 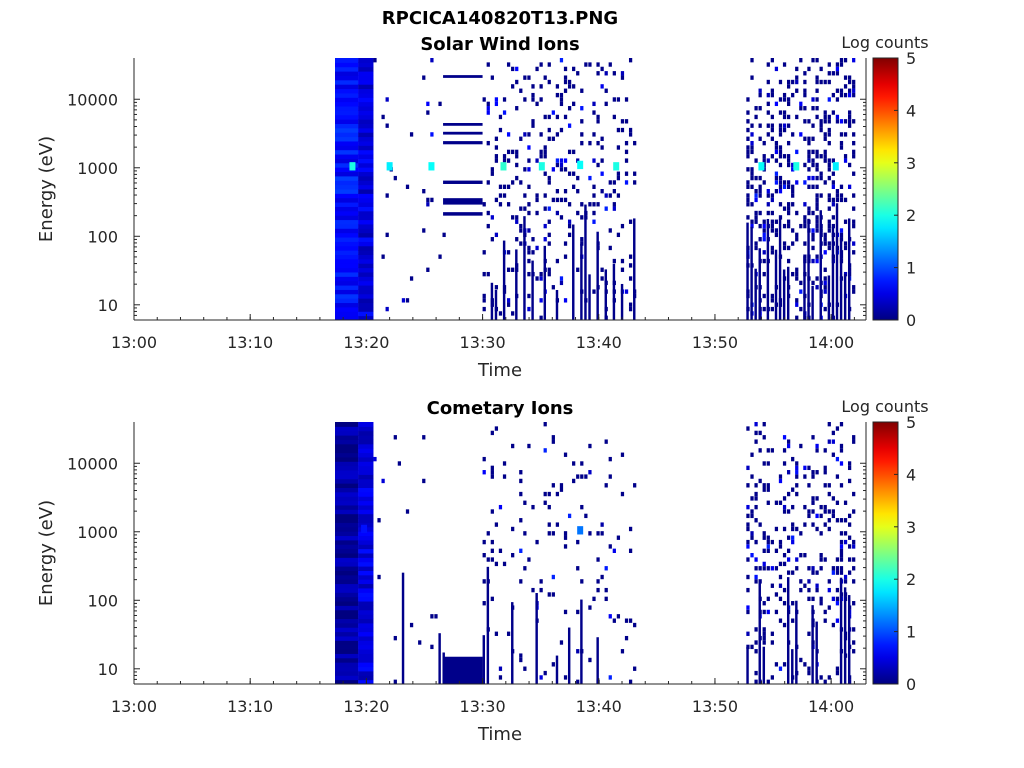 I want to click on spectrogram-block, so click(x=463, y=182).